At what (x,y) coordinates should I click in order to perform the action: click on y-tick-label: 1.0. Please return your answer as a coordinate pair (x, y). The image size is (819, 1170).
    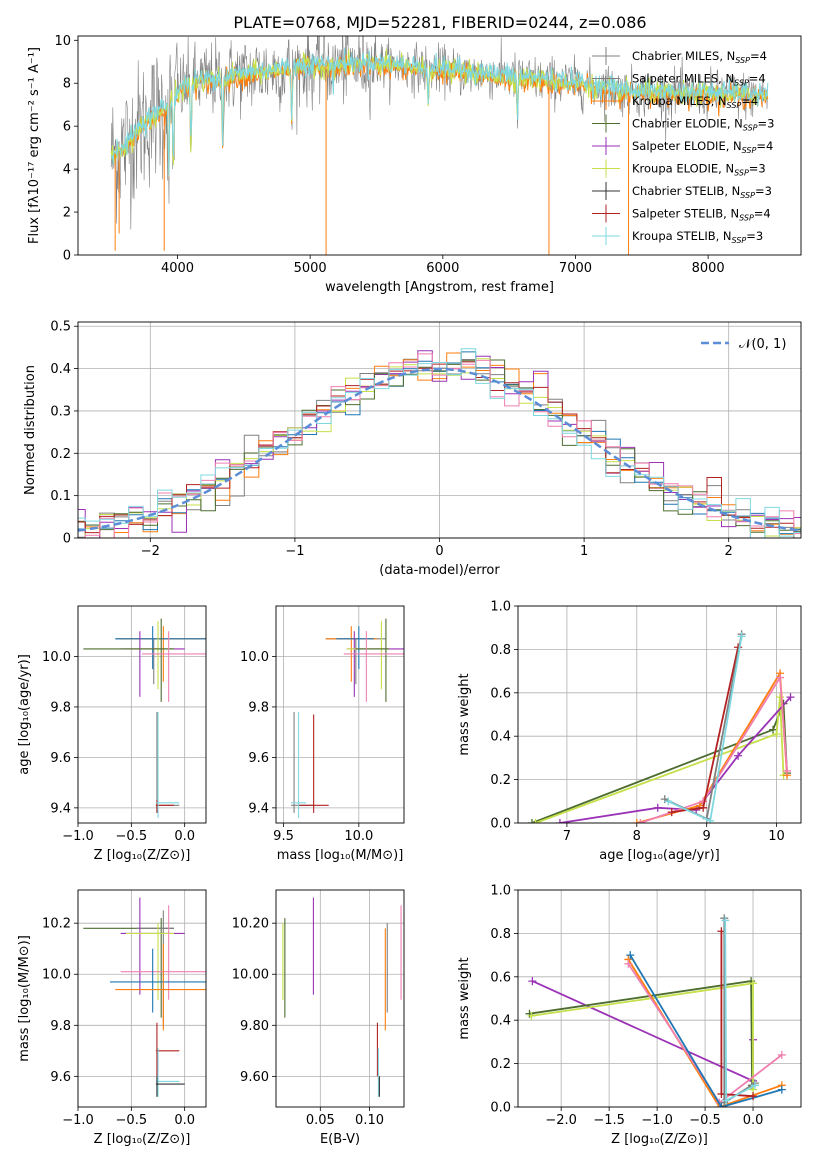
    Looking at the image, I should click on (500, 607).